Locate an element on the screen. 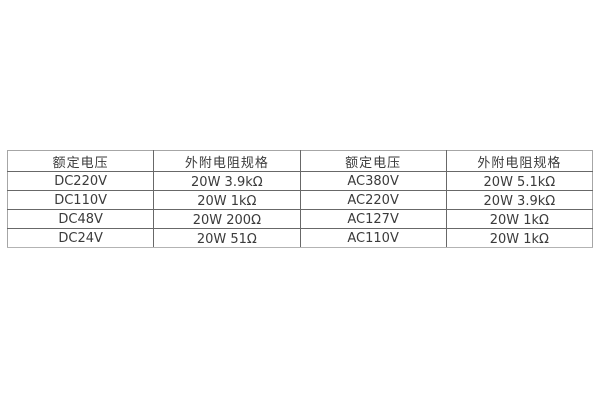 This screenshot has height=400, width=600. table-row: DC48V 20W 200Ω AC127V 20W 1kΩ is located at coordinates (300, 219).